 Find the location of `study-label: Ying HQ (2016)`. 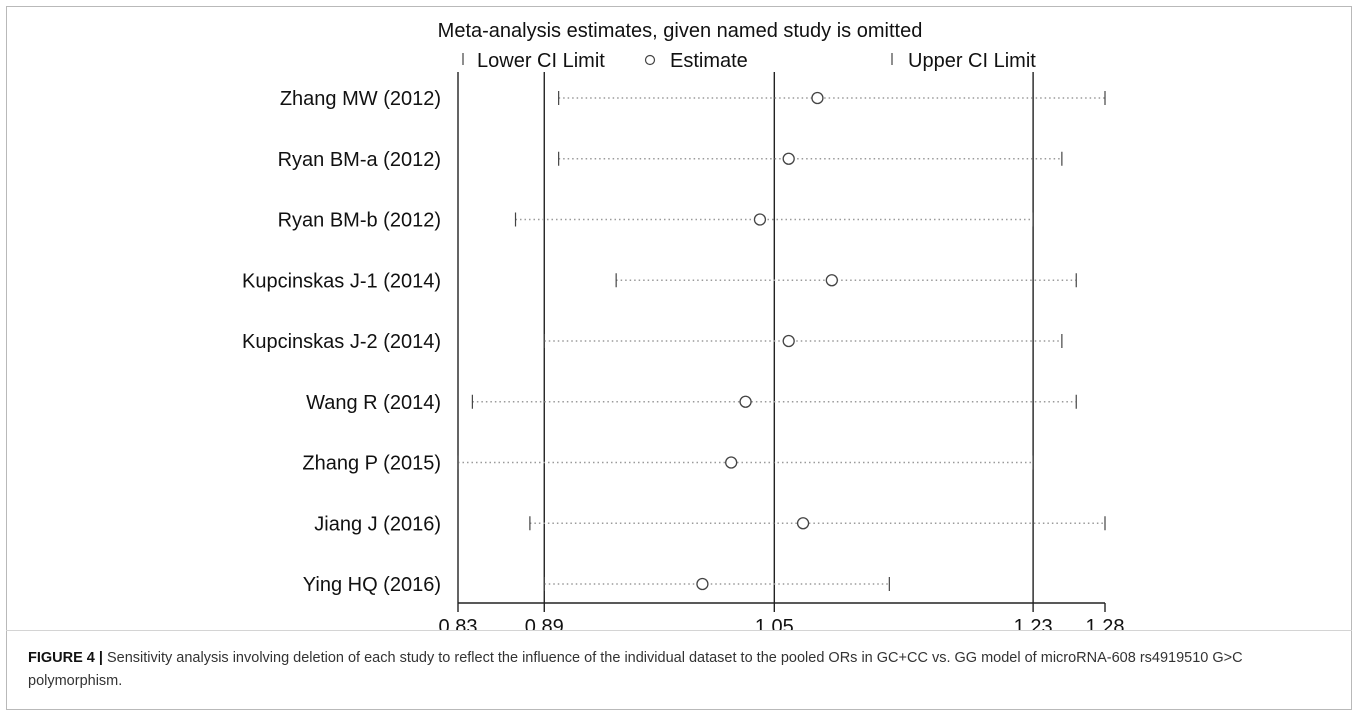

study-label: Ying HQ (2016) is located at coordinates (372, 585).